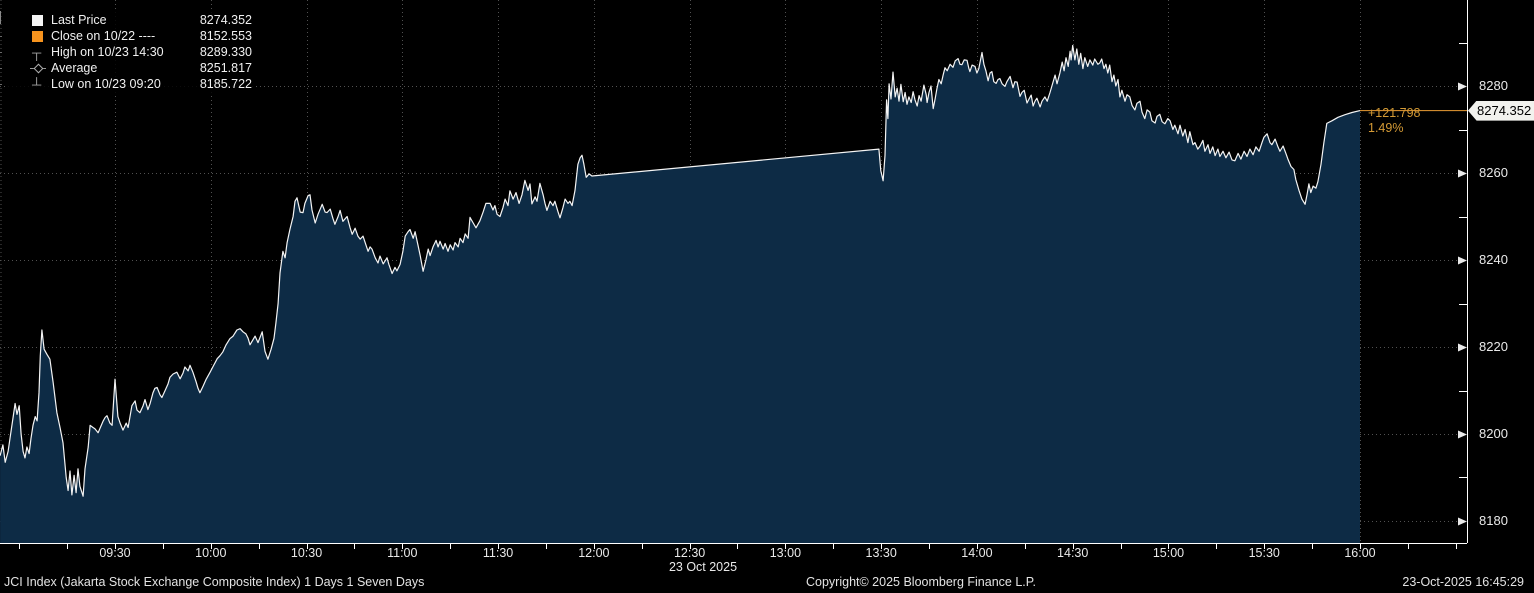 This screenshot has height=593, width=1534. I want to click on legend-item-label: Last Price, so click(79, 20).